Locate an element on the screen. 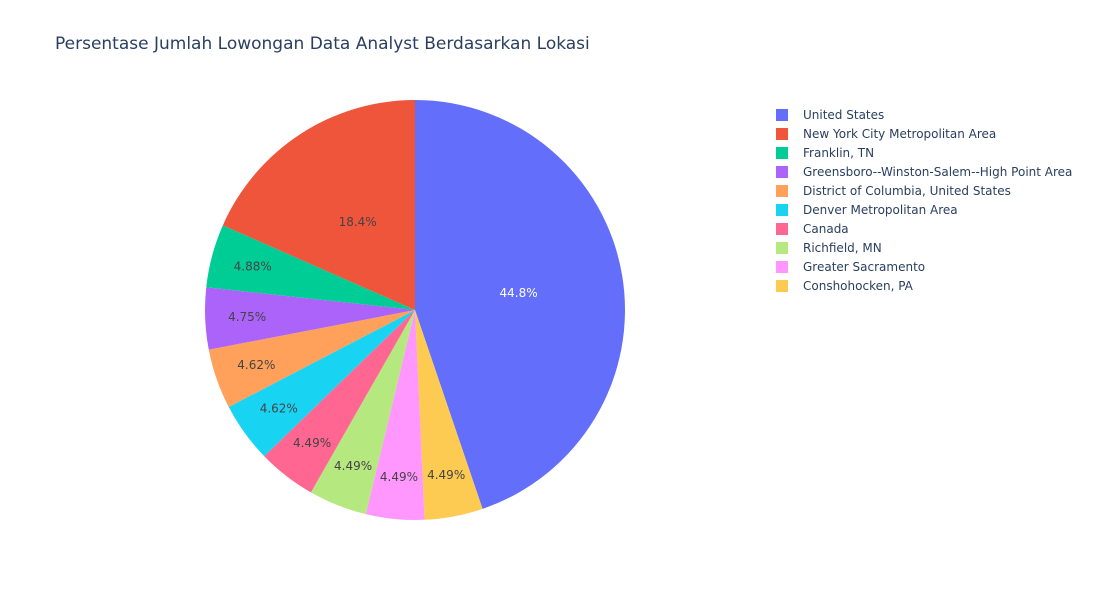  legend-label: United States is located at coordinates (844, 114).